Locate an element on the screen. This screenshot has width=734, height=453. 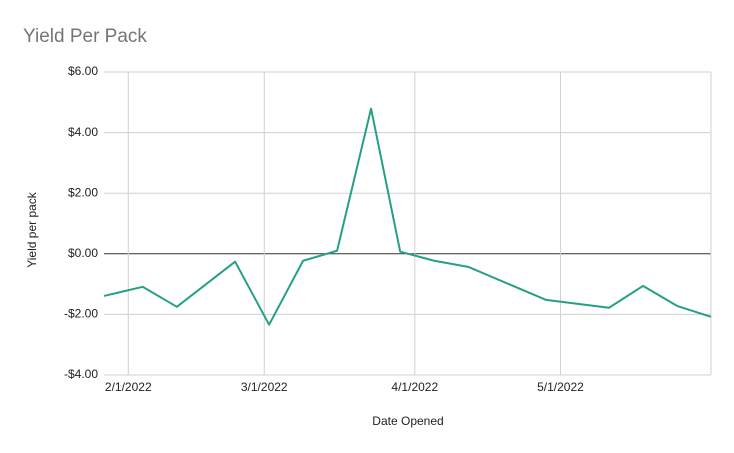
y-tick-label: $4.00 is located at coordinates (83, 132).